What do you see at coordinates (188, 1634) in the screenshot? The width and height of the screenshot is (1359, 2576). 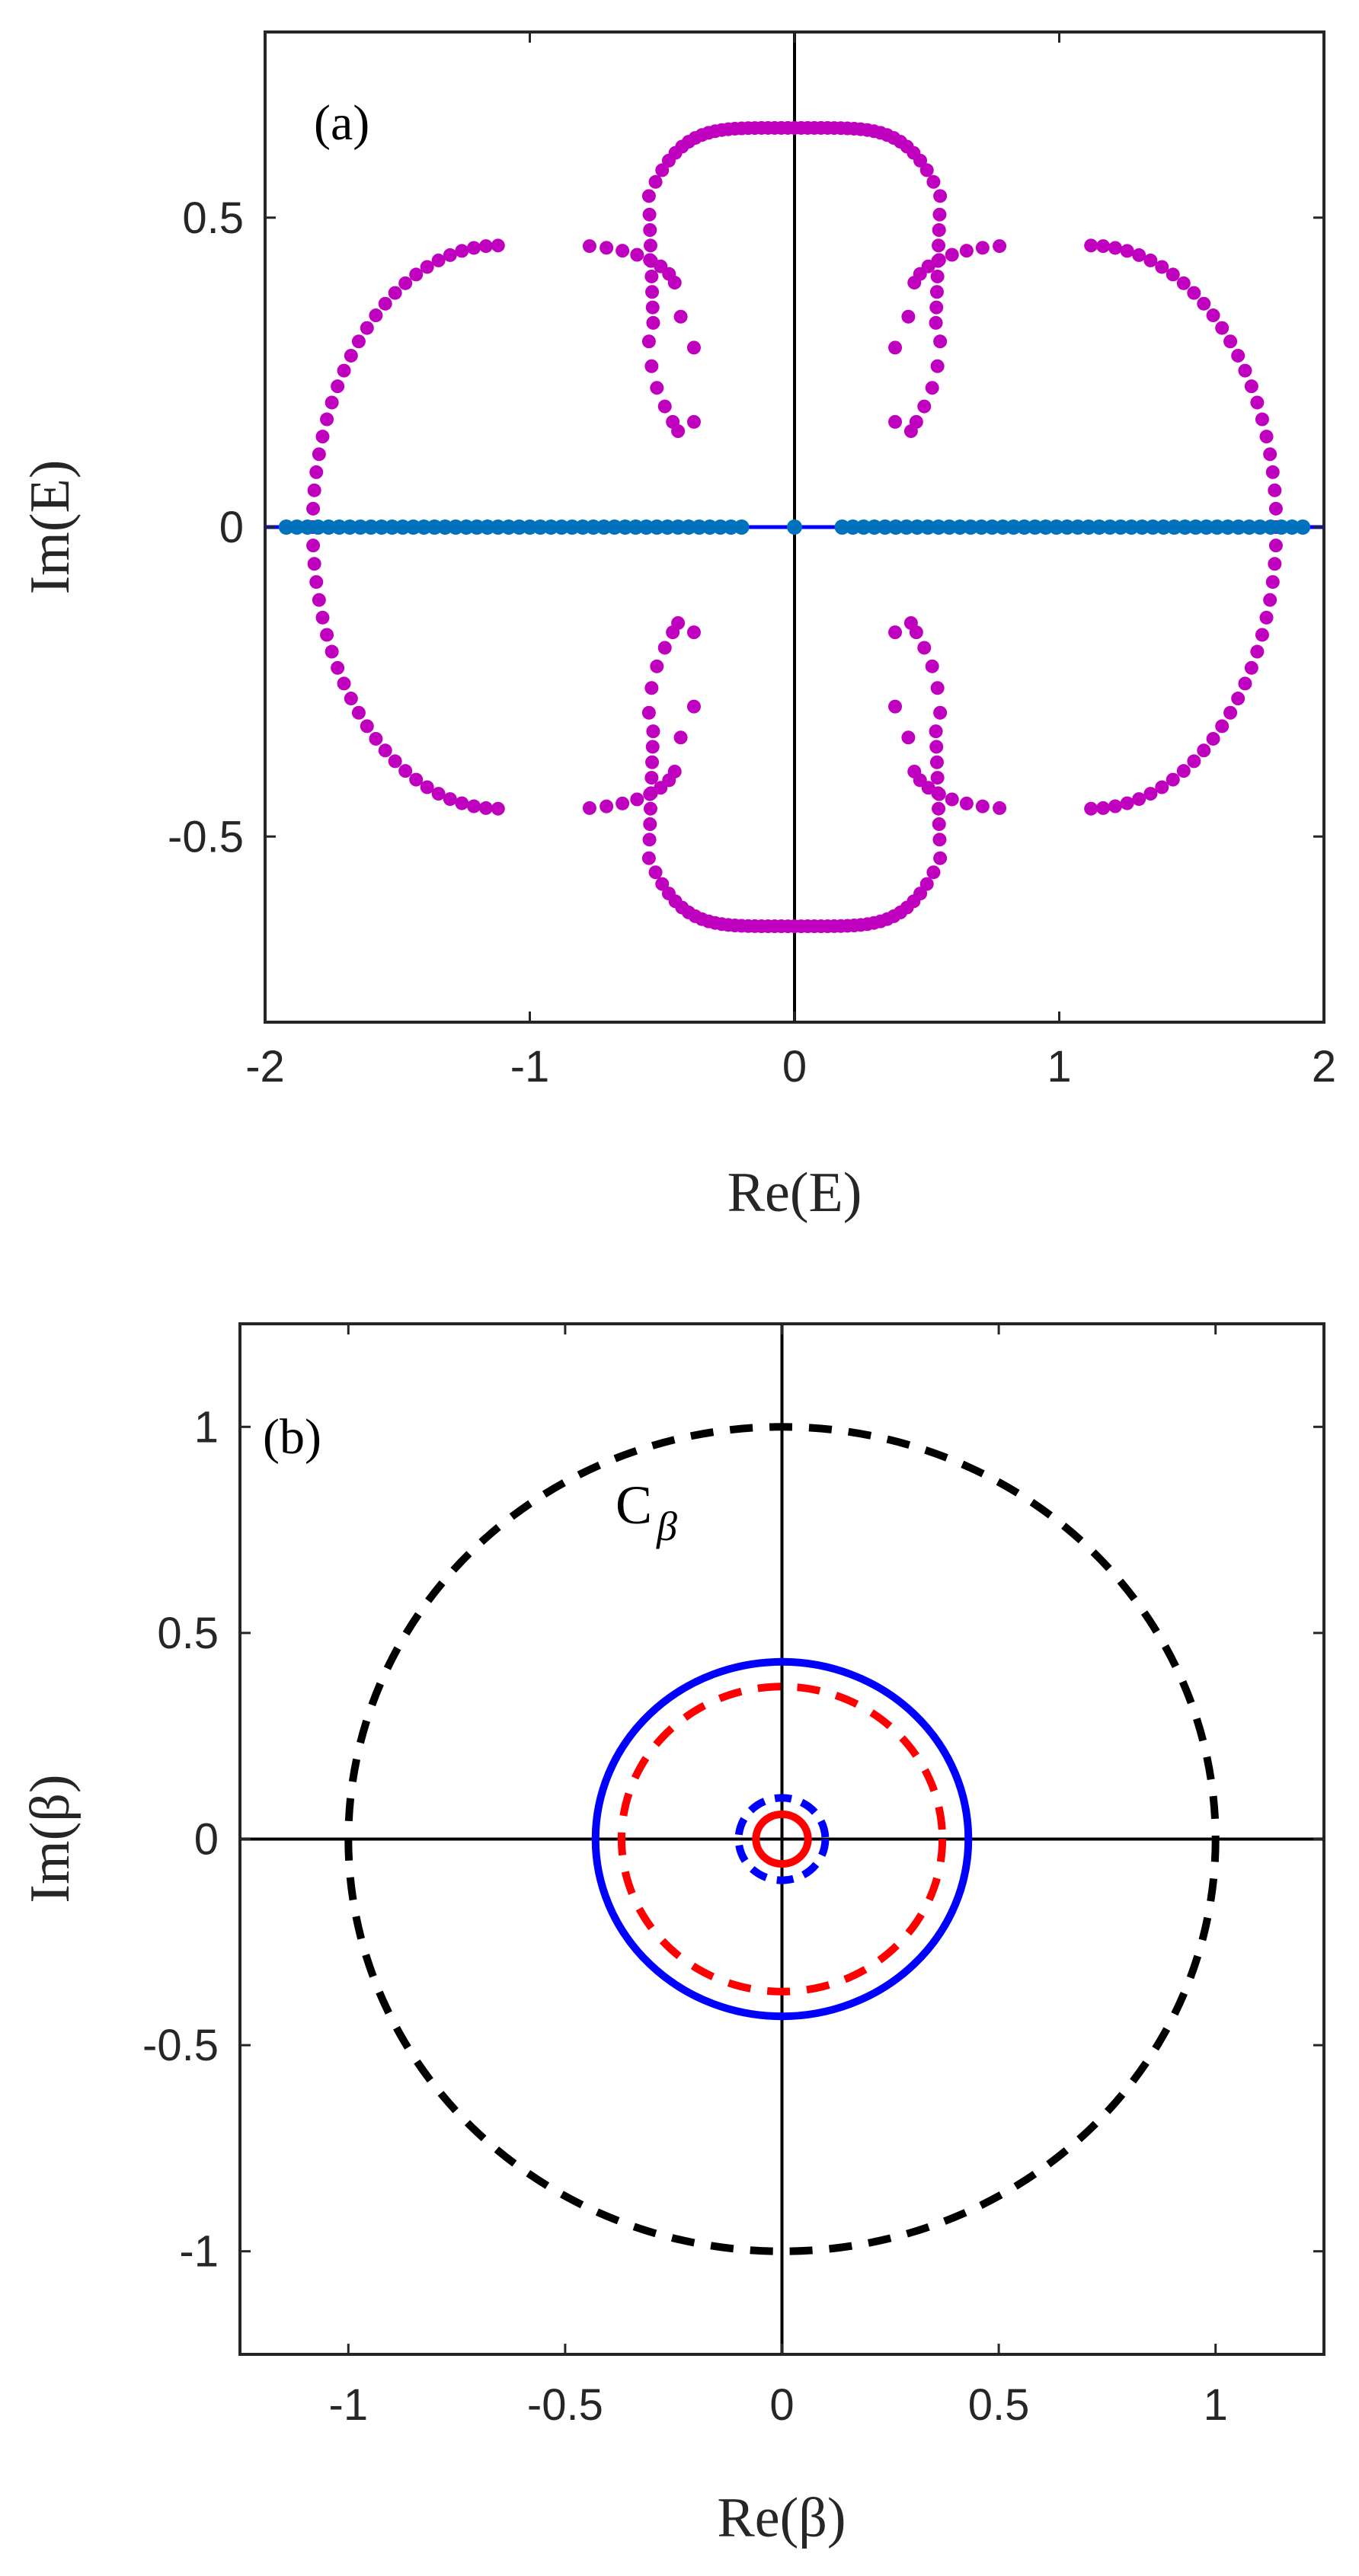 I see `y-tick-label: 0.5` at bounding box center [188, 1634].